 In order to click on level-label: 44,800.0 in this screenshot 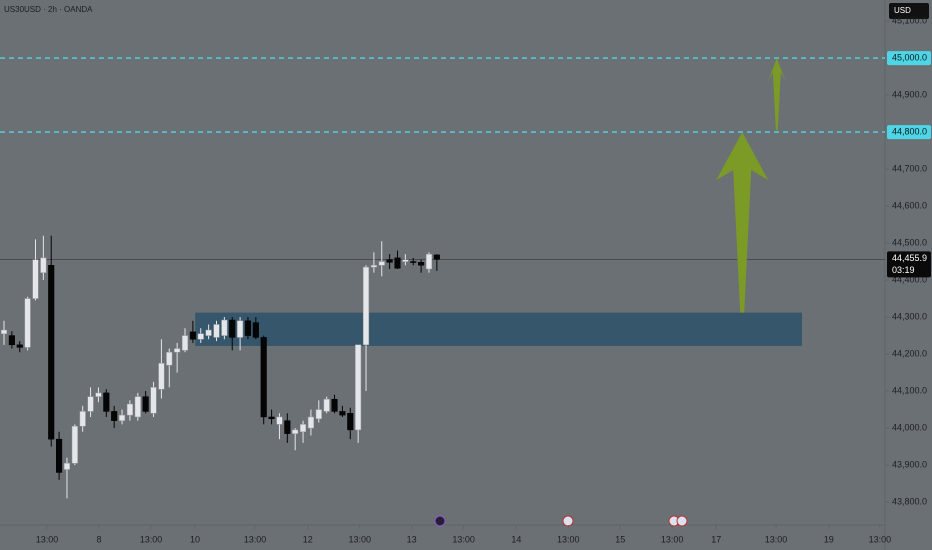, I will do `click(909, 131)`.